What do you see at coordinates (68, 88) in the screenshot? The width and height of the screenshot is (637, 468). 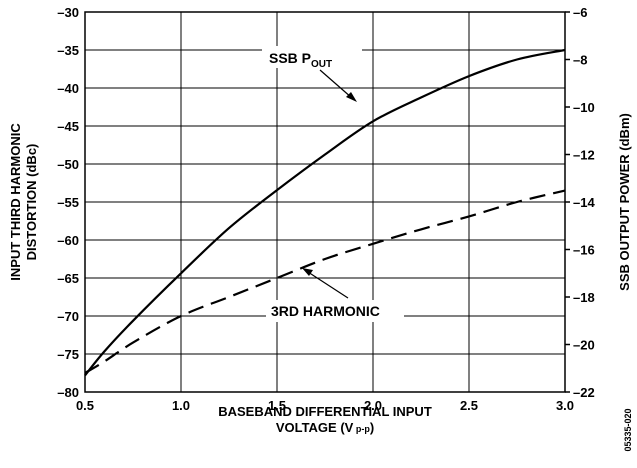 I see `left-tick-label: –40` at bounding box center [68, 88].